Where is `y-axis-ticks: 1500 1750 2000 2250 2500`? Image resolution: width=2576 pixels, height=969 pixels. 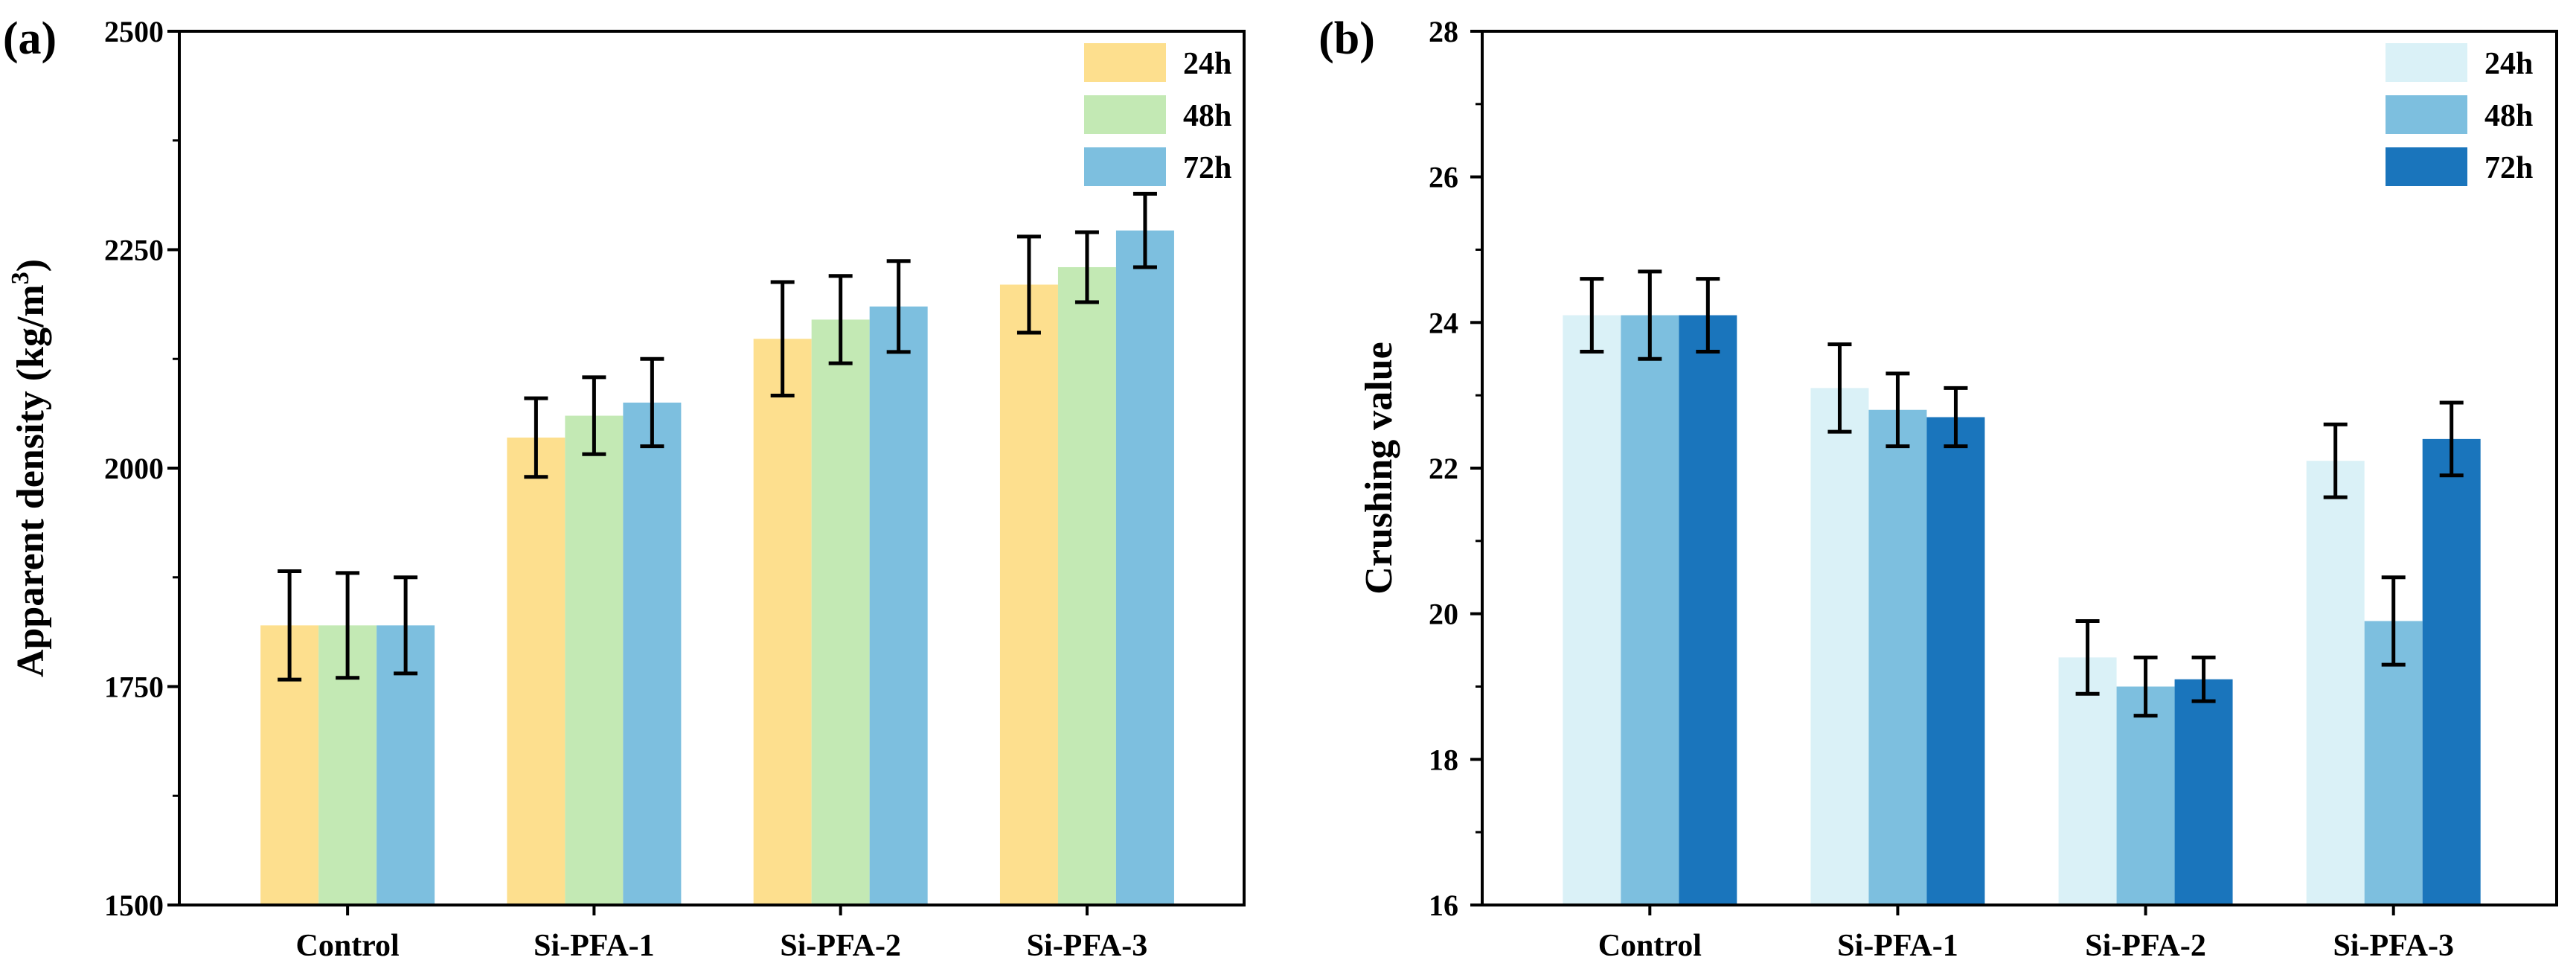
y-axis-ticks: 1500 1750 2000 2250 2500 is located at coordinates (141, 468).